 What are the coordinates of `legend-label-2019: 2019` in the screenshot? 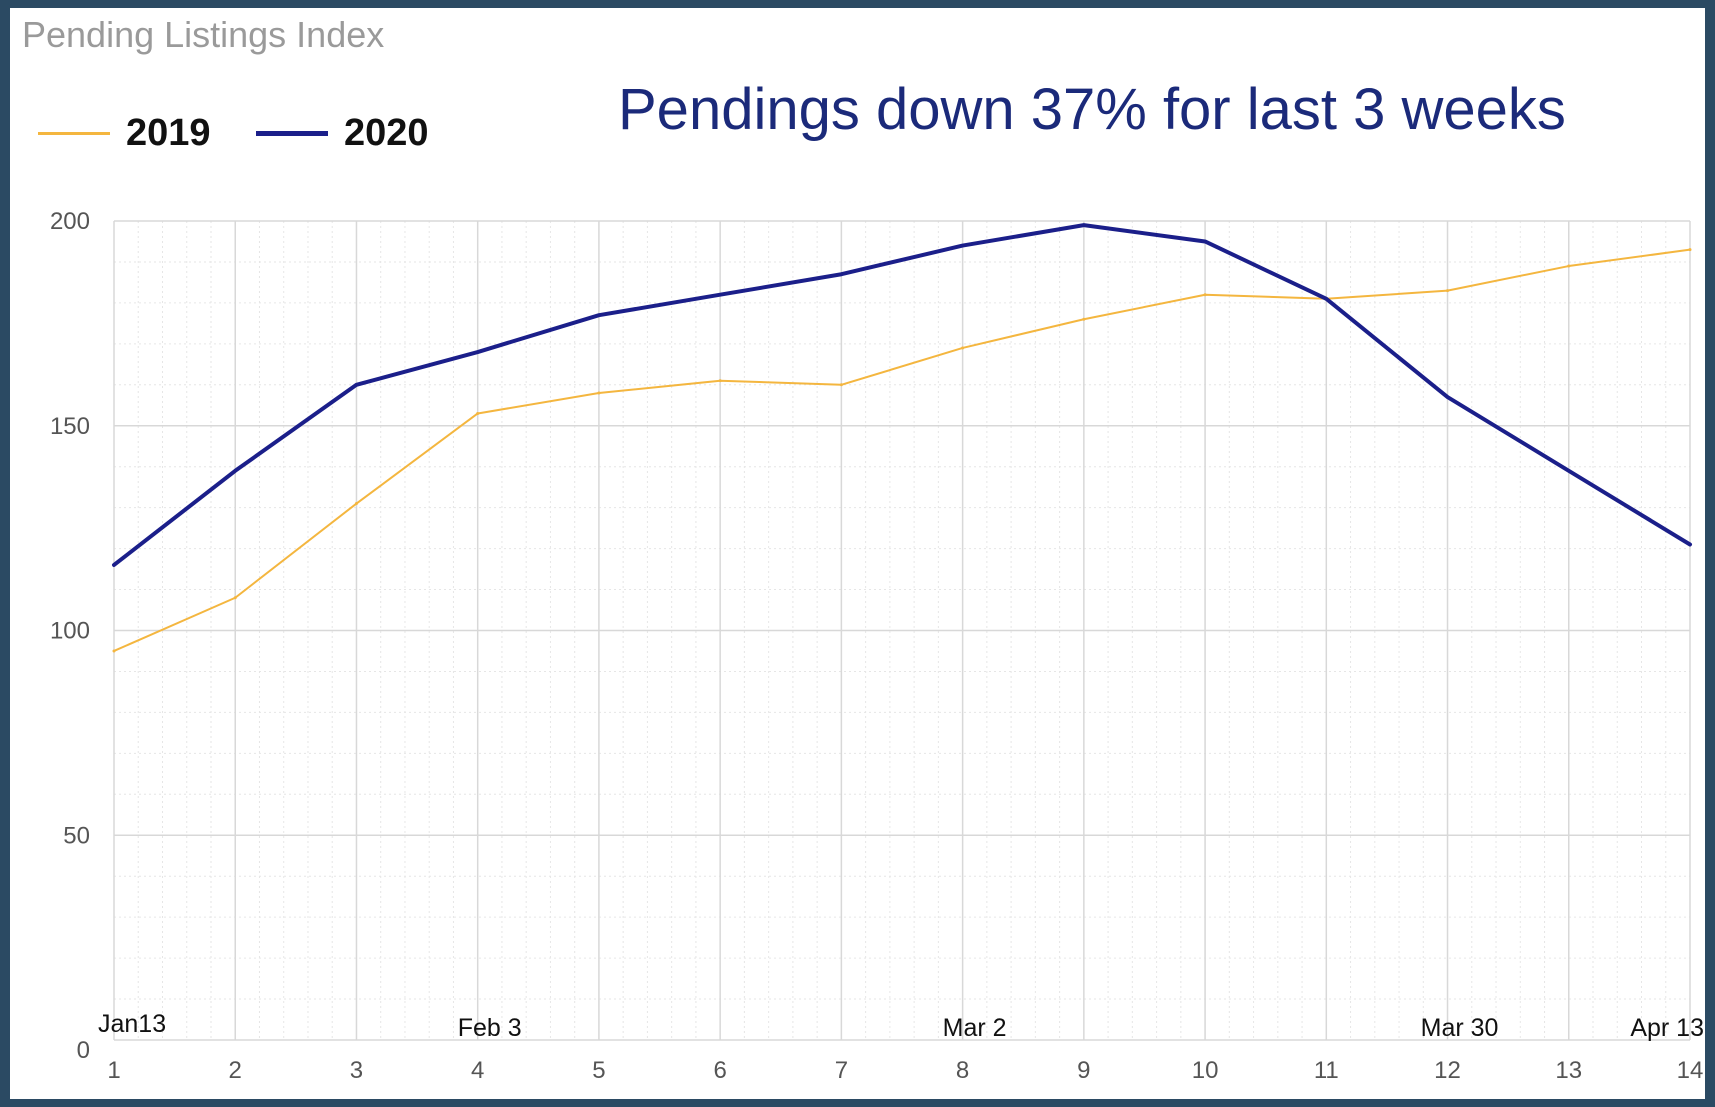 It's located at (168, 133).